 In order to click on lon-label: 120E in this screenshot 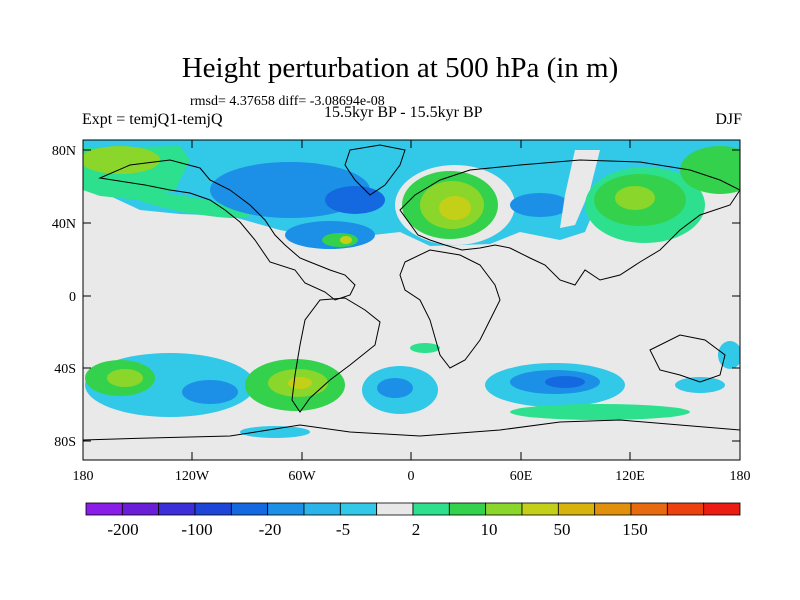, I will do `click(630, 476)`.